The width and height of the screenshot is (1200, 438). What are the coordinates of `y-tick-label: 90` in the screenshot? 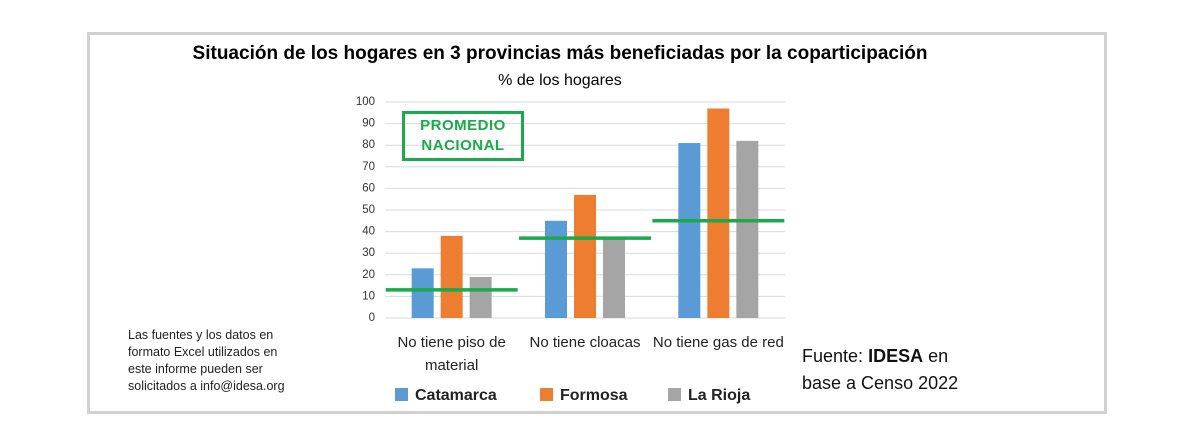 It's located at (368, 124).